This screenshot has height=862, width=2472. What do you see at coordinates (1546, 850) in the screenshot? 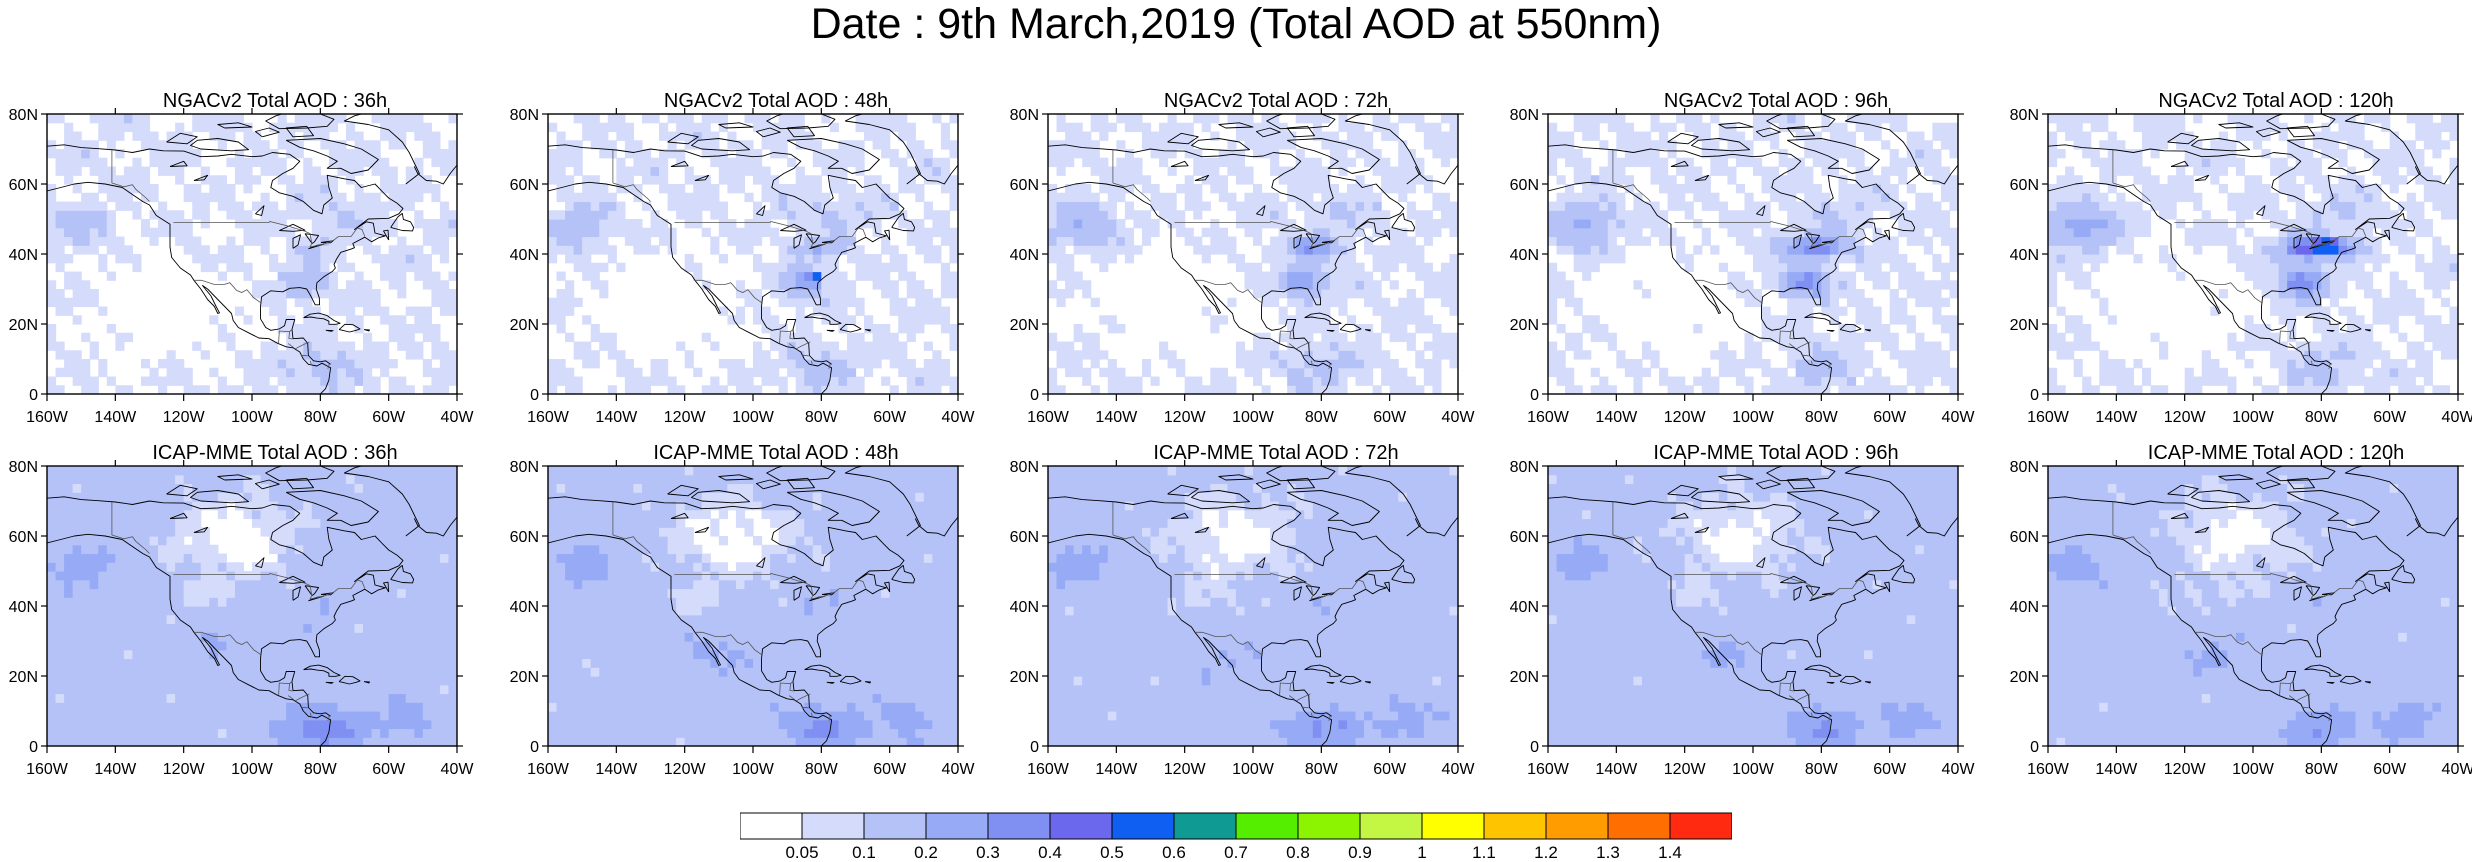
I see `colorbar-label: 1.2` at bounding box center [1546, 850].